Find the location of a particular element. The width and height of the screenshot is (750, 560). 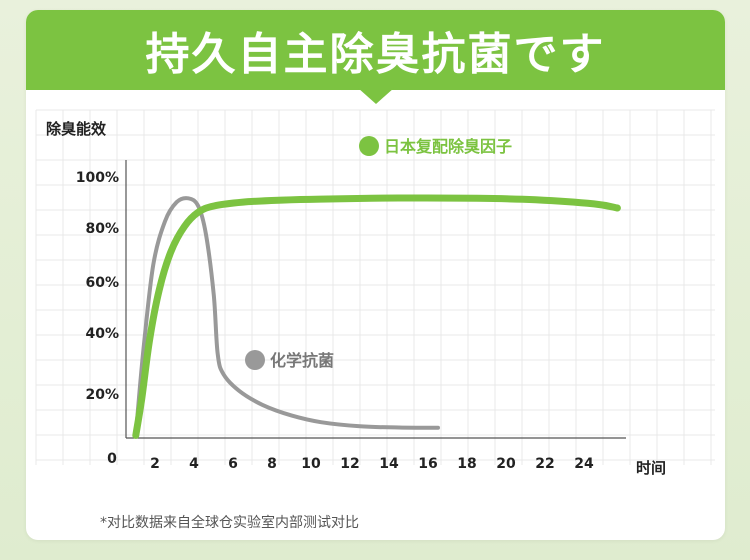

x-tick-label: 24 is located at coordinates (584, 464).